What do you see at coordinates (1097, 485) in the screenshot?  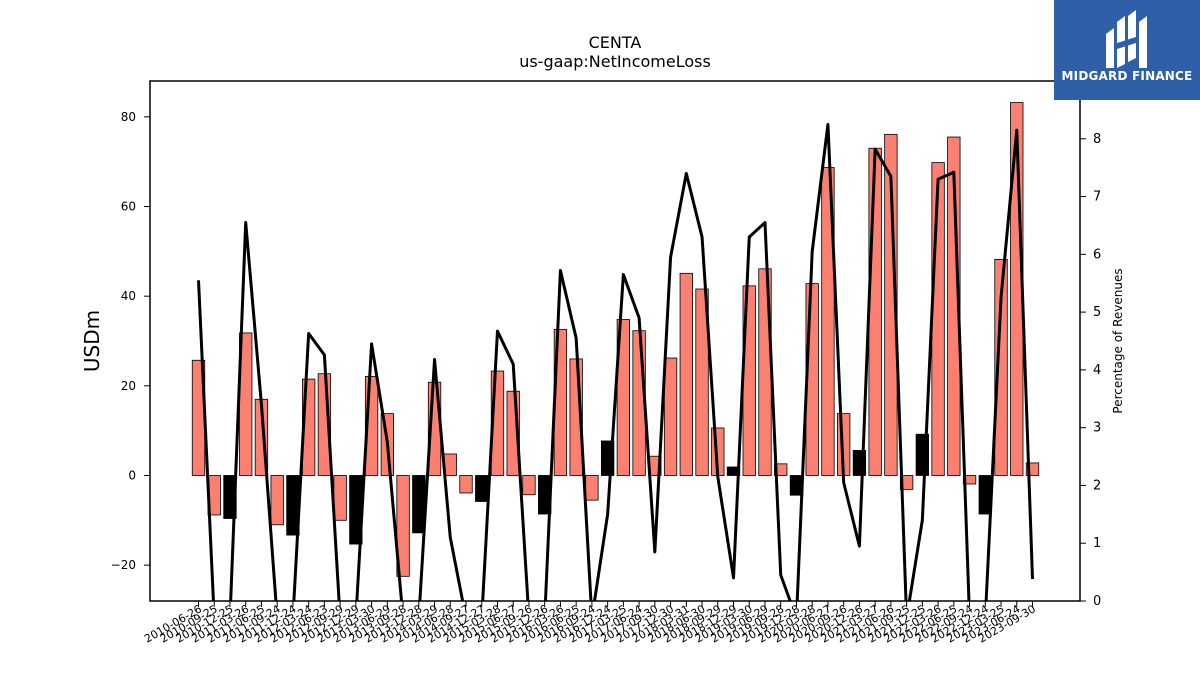 I see `y2-tick-label: 2` at bounding box center [1097, 485].